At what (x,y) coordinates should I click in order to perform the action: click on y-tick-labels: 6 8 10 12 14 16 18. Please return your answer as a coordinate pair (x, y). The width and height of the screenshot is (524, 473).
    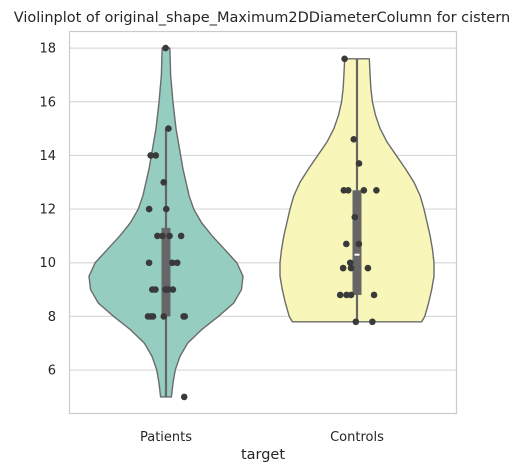
    Looking at the image, I should click on (47, 210).